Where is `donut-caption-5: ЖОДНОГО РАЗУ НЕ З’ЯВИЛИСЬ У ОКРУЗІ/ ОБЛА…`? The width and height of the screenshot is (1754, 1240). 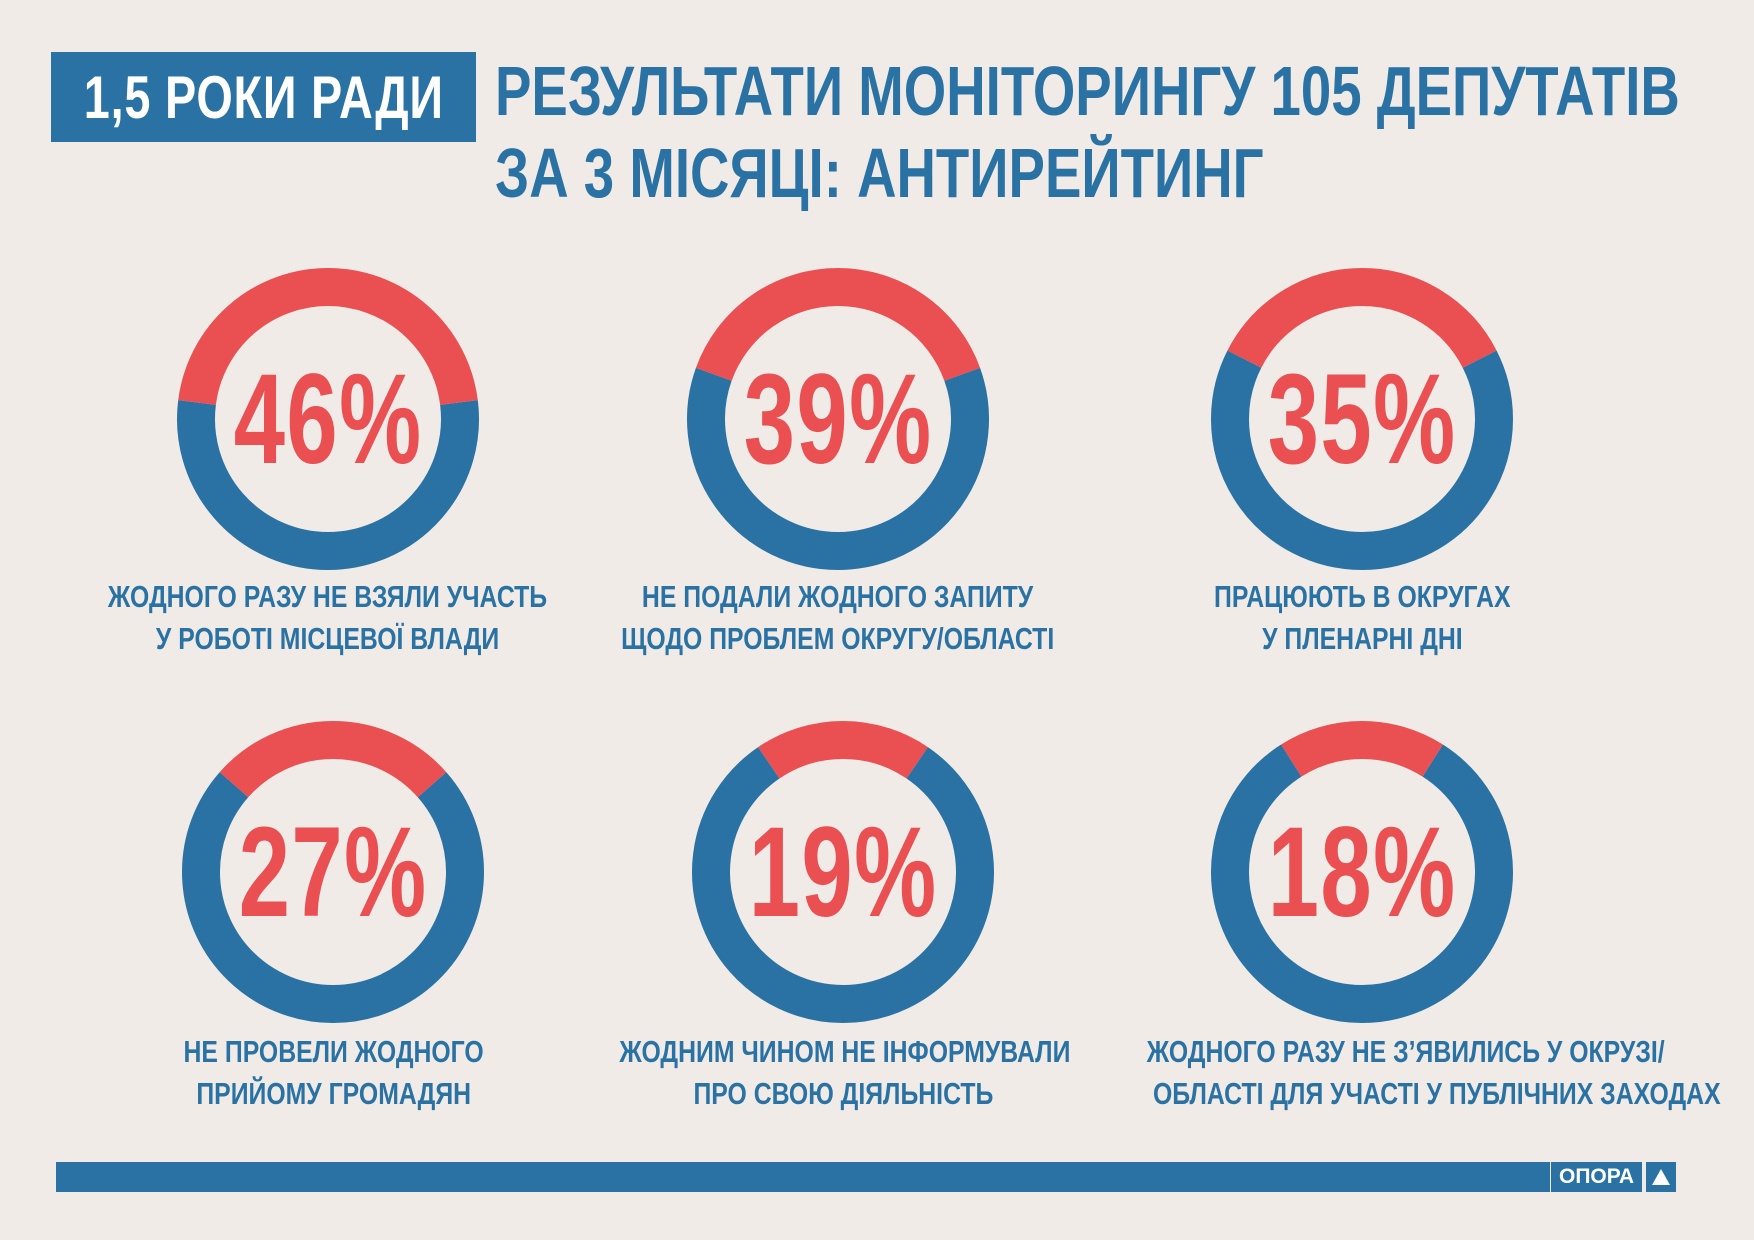 donut-caption-5: ЖОДНОГО РАЗУ НЕ З’ЯВИЛИСЬ У ОКРУЗІ/ ОБЛА… is located at coordinates (1401, 1073).